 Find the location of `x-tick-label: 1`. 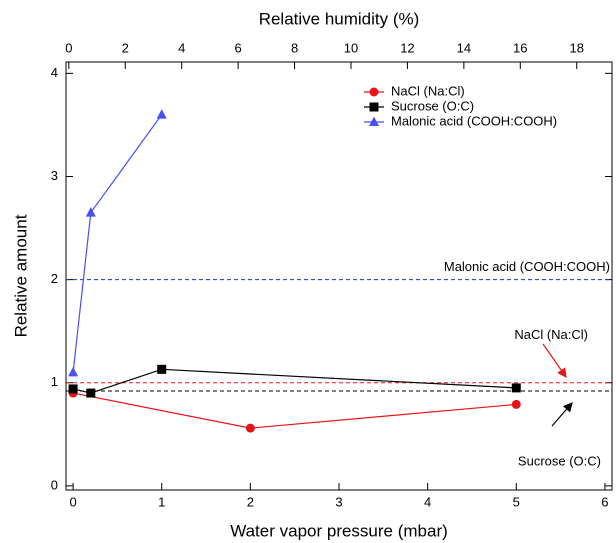

x-tick-label: 1 is located at coordinates (161, 501).